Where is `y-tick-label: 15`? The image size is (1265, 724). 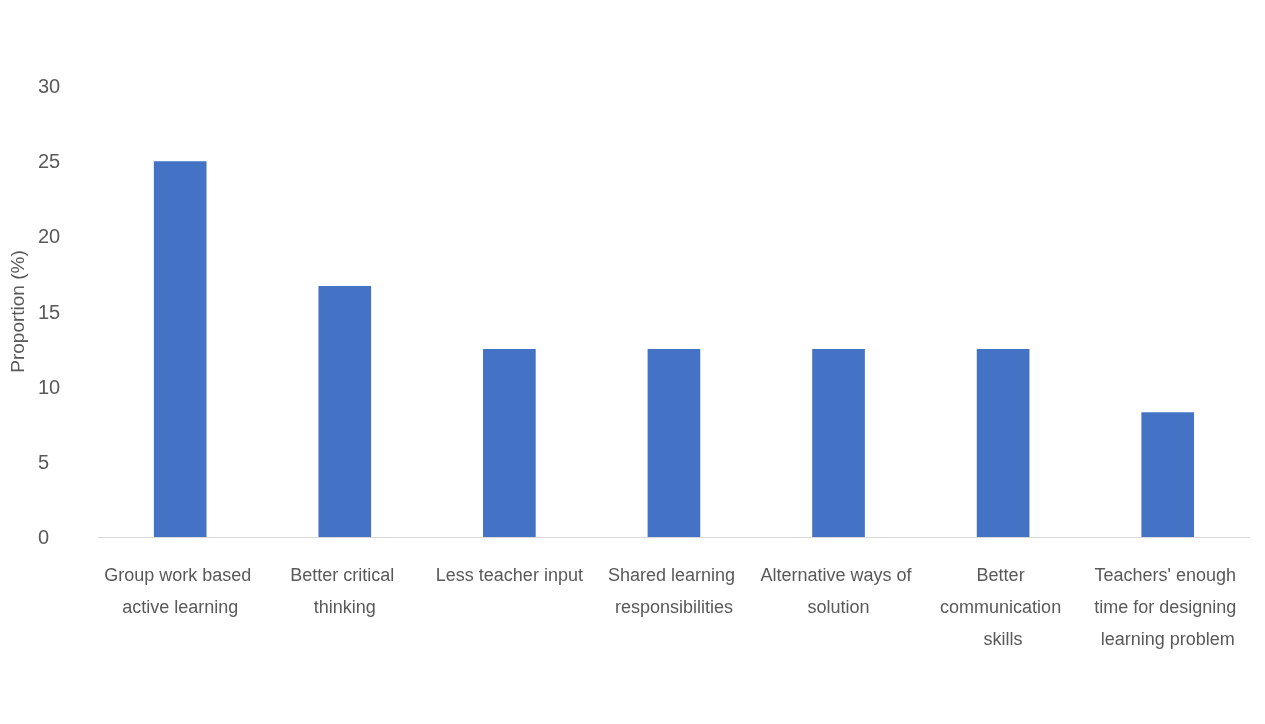 y-tick-label: 15 is located at coordinates (49, 311).